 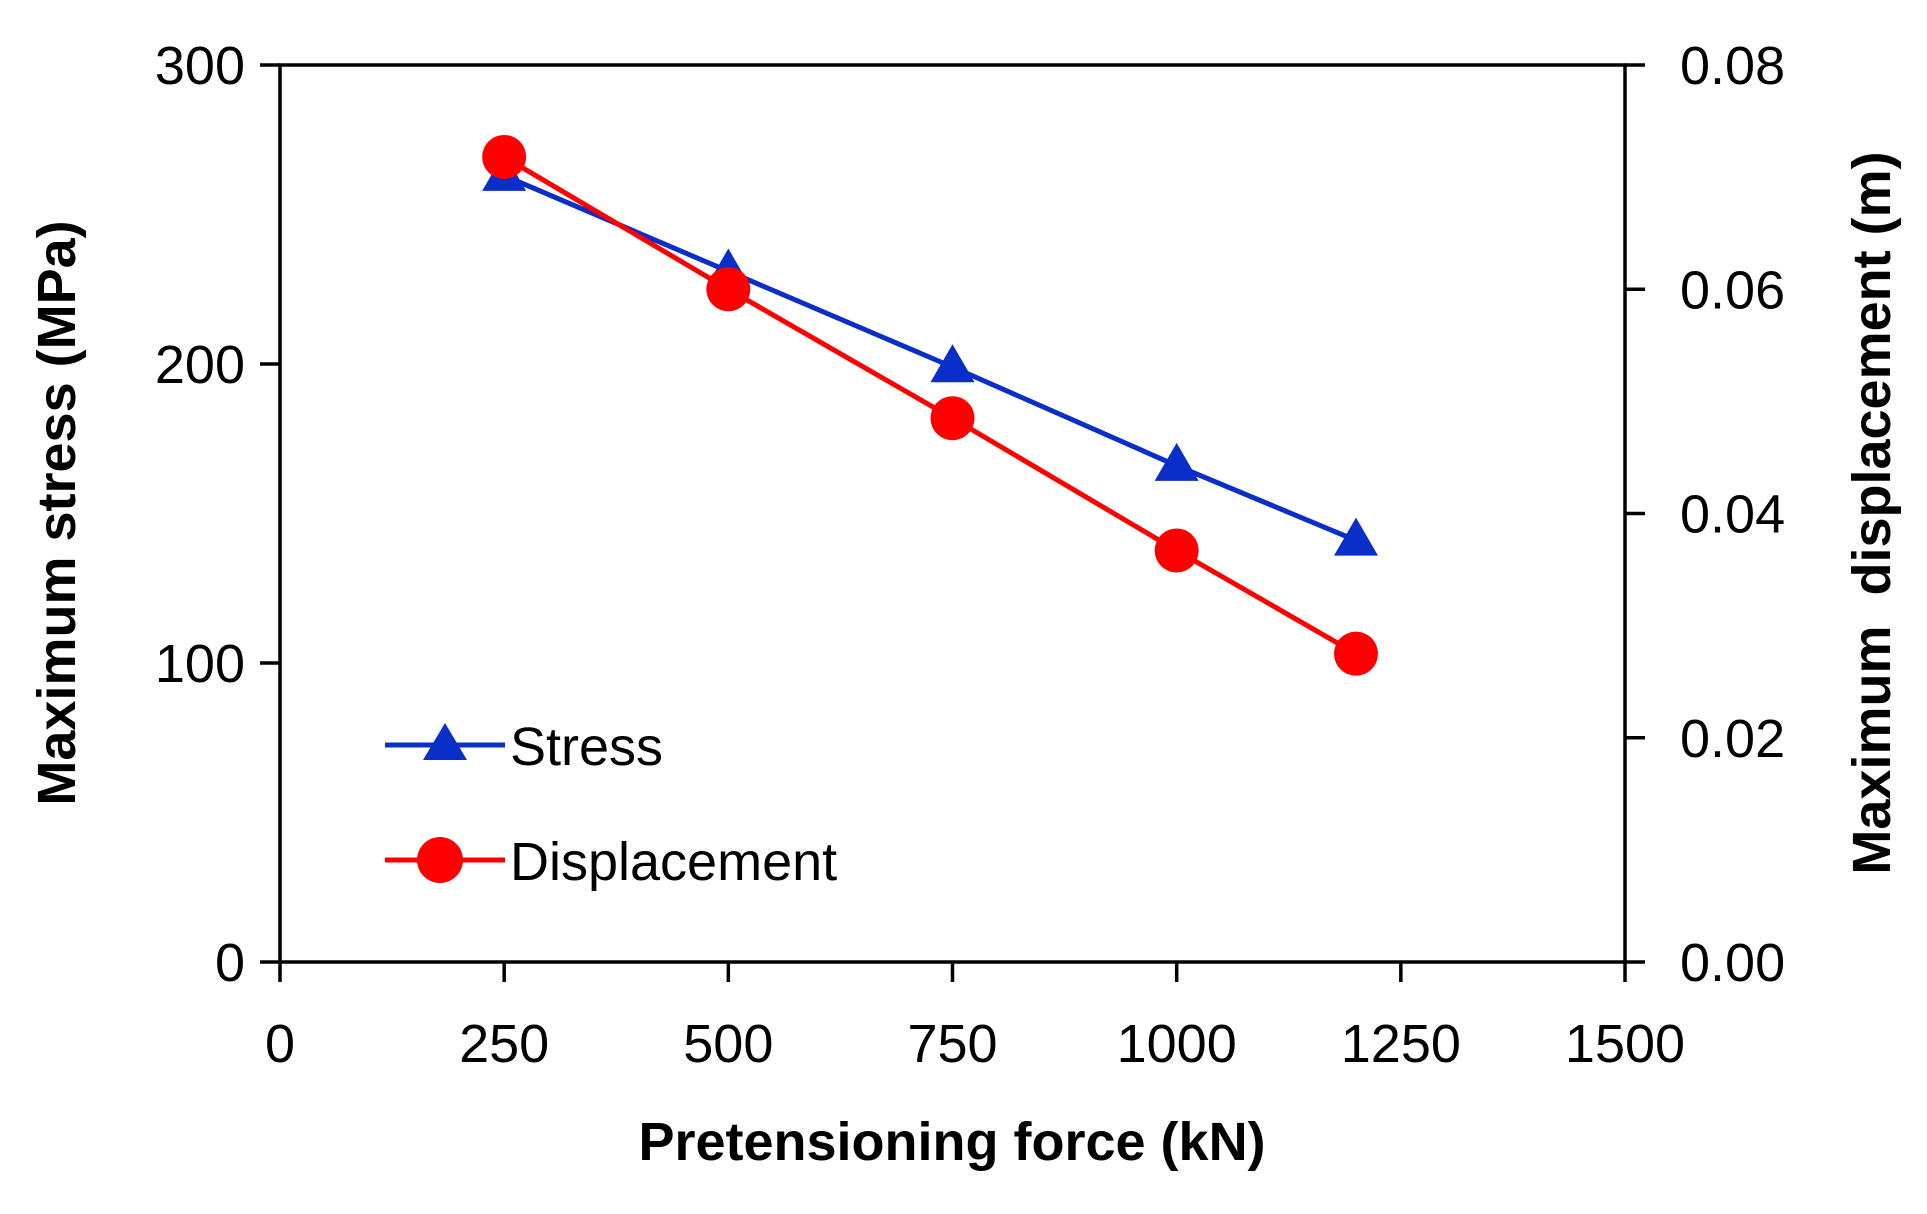 What do you see at coordinates (1872, 512) in the screenshot?
I see `y2-axis-title: Maximum displacement (m)` at bounding box center [1872, 512].